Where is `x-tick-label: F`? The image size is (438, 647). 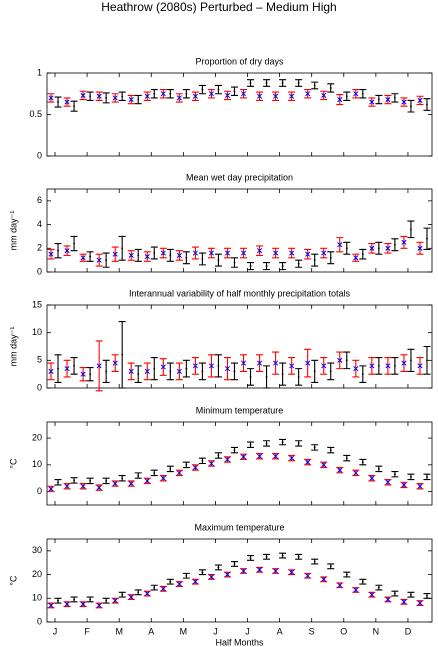
x-tick-label: F is located at coordinates (87, 631).